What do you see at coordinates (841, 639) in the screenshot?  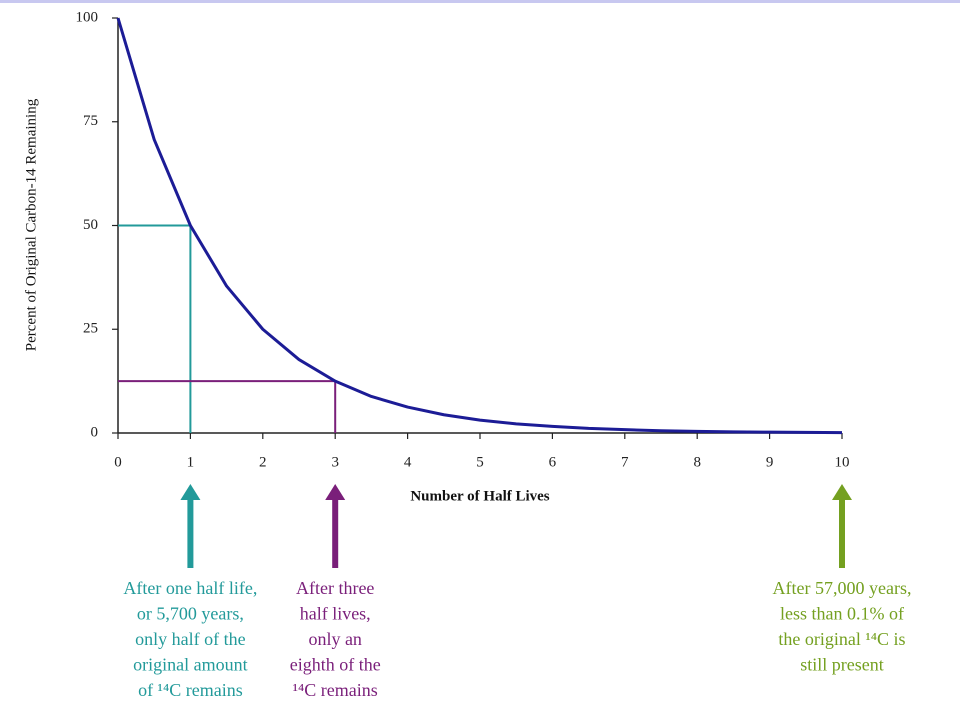 I see `annotation-text: the original ¹⁴C is` at bounding box center [841, 639].